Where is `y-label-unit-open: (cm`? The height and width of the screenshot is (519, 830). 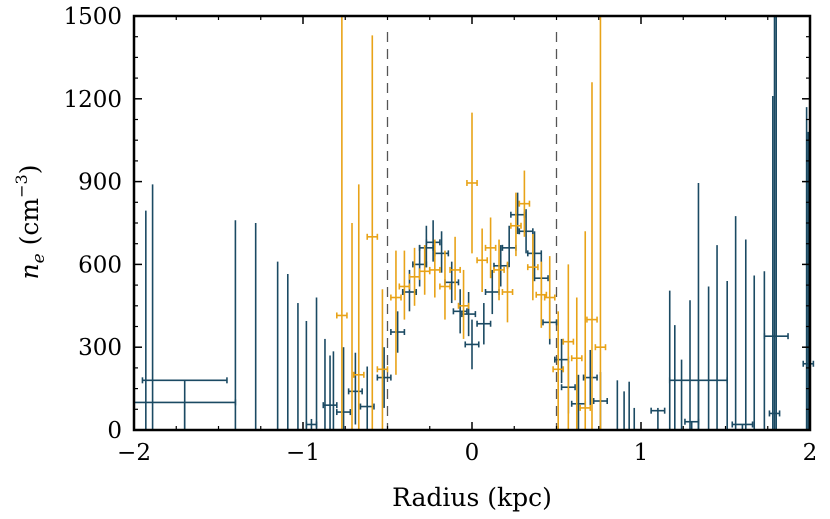 y-label-unit-open: (cm is located at coordinates (29, 226).